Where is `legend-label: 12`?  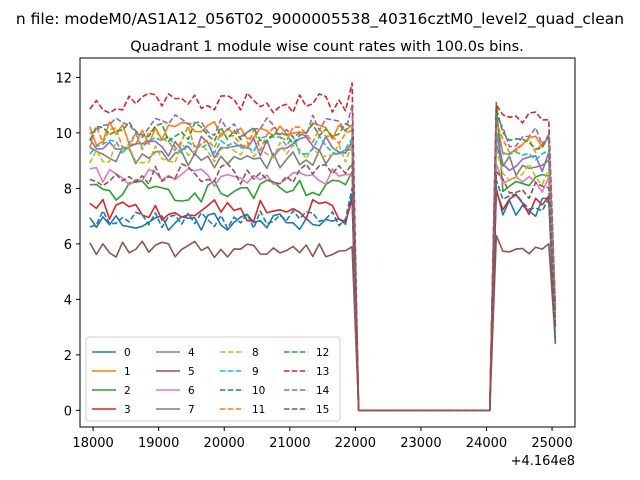 legend-label: 12 is located at coordinates (322, 353).